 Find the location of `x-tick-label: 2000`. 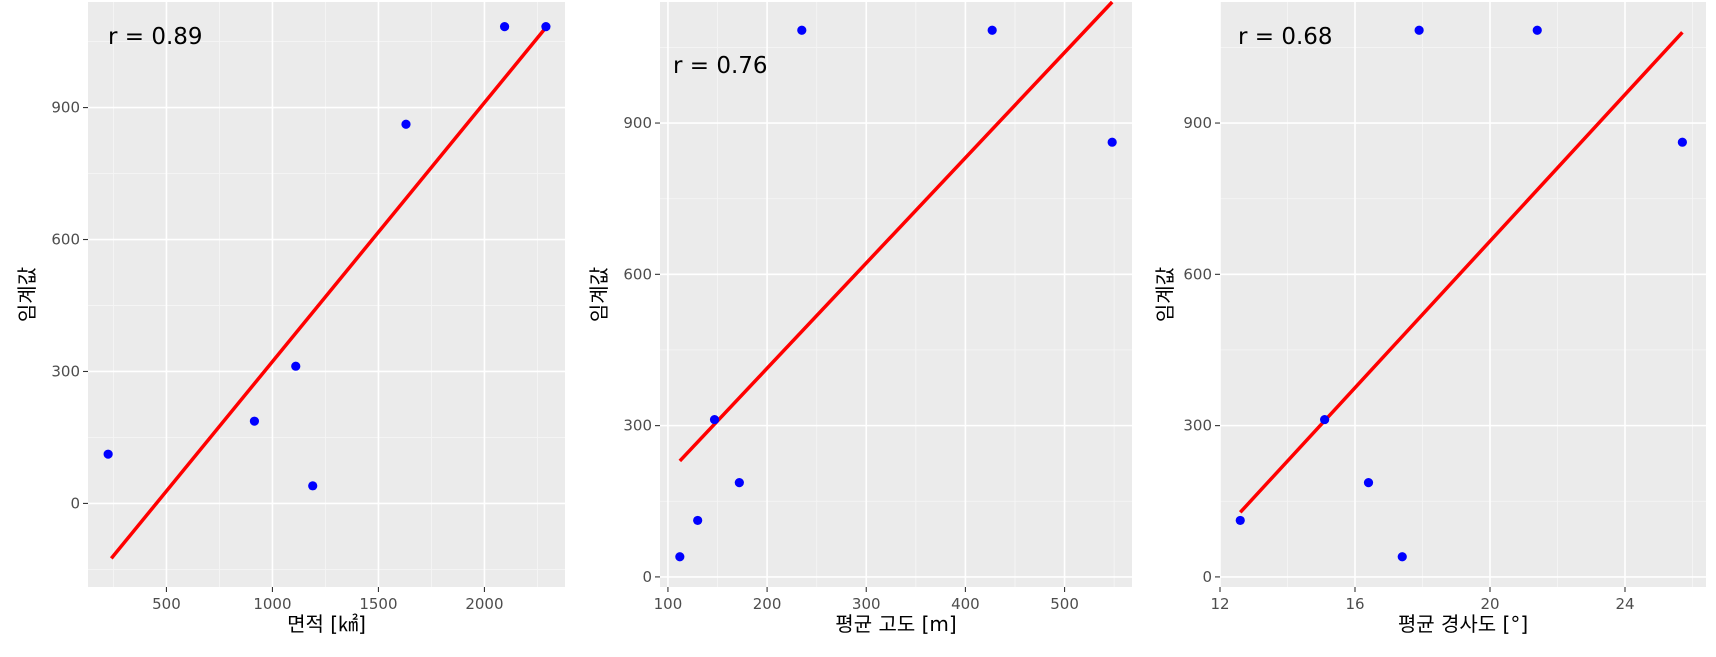

x-tick-label: 2000 is located at coordinates (484, 604).